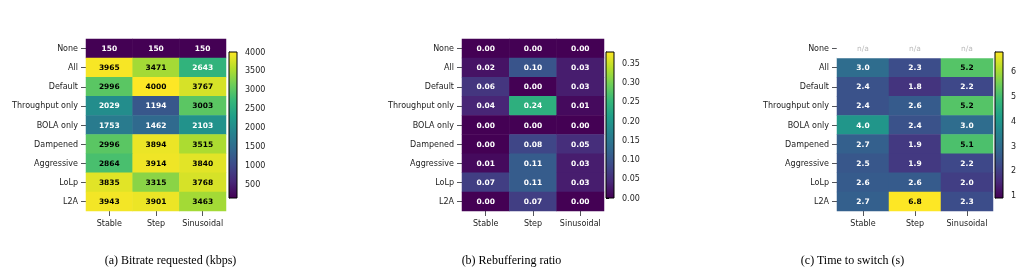 The width and height of the screenshot is (1023, 273). Describe the element at coordinates (631, 140) in the screenshot. I see `color-bar-label: 0.15` at that location.